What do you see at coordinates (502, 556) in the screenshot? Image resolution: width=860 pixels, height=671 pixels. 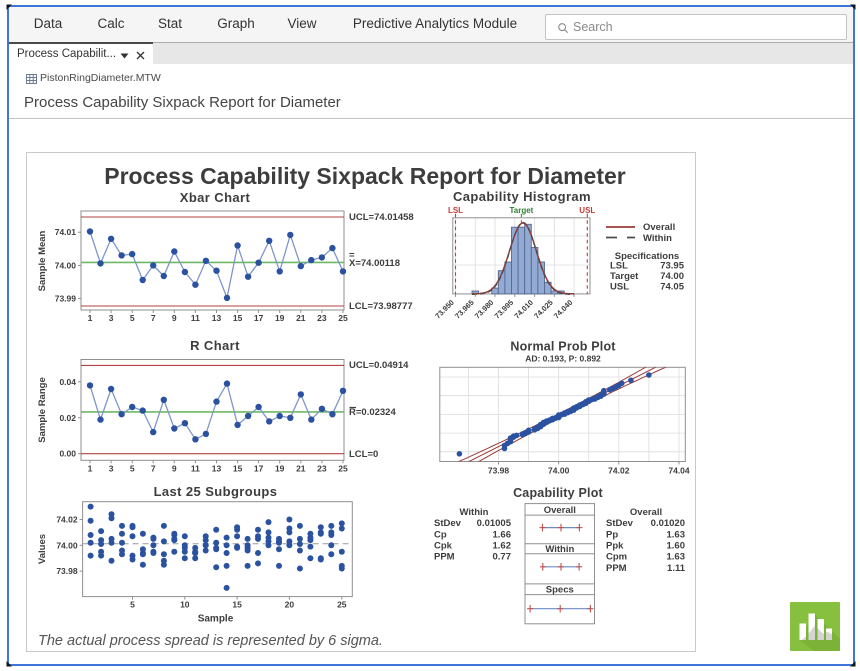 I see `svg-text: 0.77` at bounding box center [502, 556].